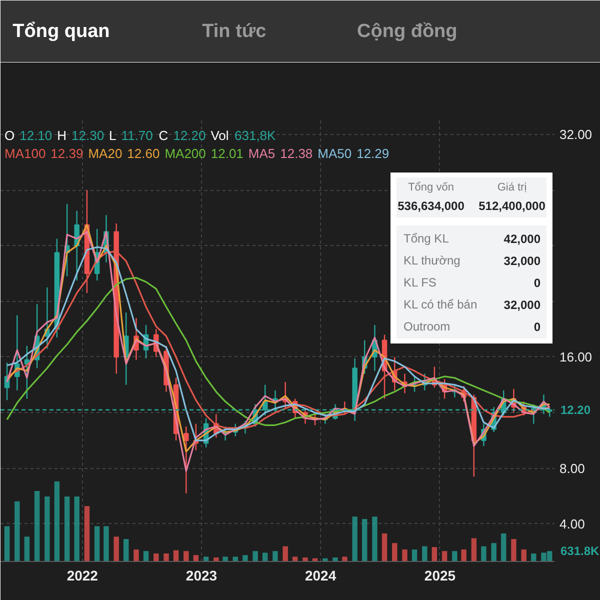  I want to click on text: MA5, so click(262, 153).